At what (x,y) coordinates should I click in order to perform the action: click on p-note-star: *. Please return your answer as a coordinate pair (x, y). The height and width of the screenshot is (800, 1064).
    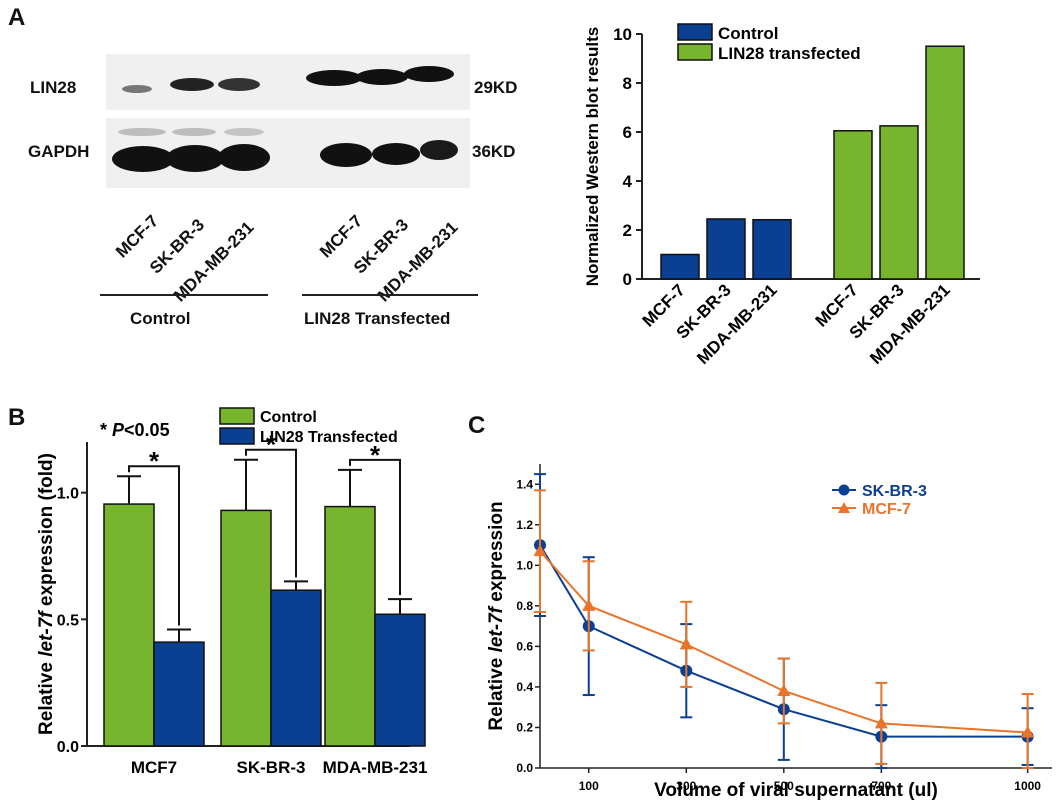
    Looking at the image, I should click on (106, 430).